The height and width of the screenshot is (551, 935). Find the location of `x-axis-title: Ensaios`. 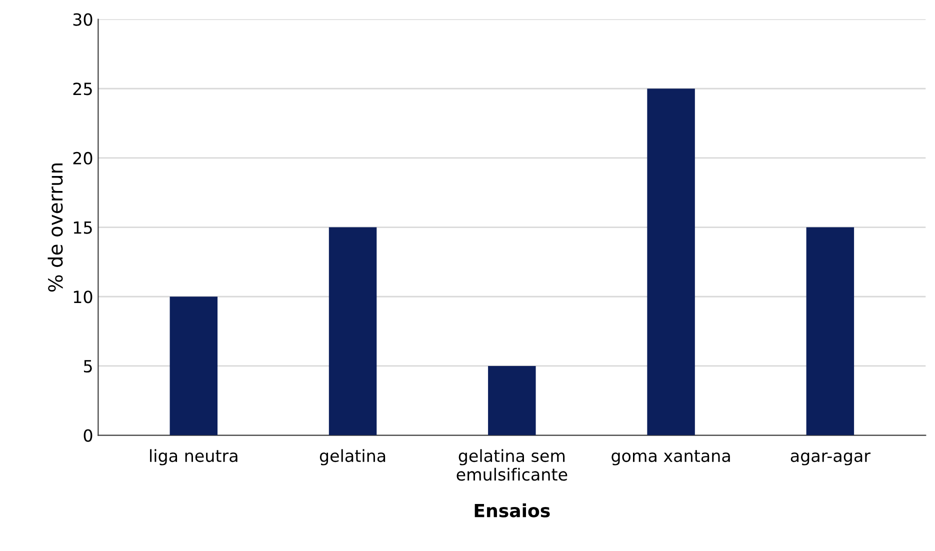

x-axis-title: Ensaios is located at coordinates (512, 510).